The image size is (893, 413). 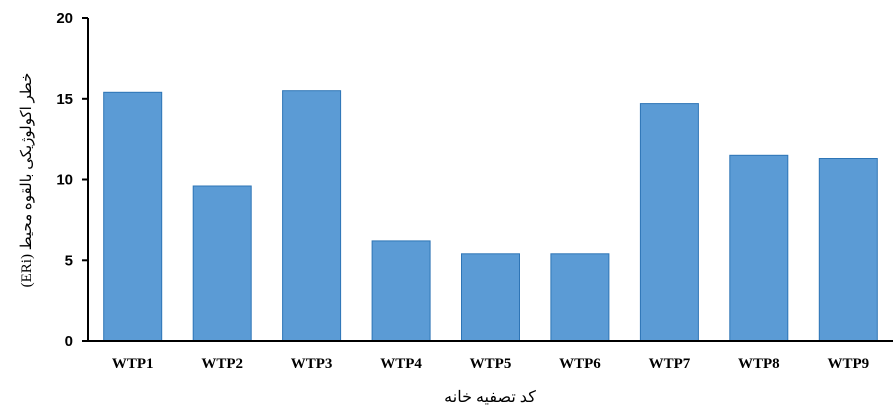 I want to click on x-tick-label: WTP4, so click(x=401, y=364).